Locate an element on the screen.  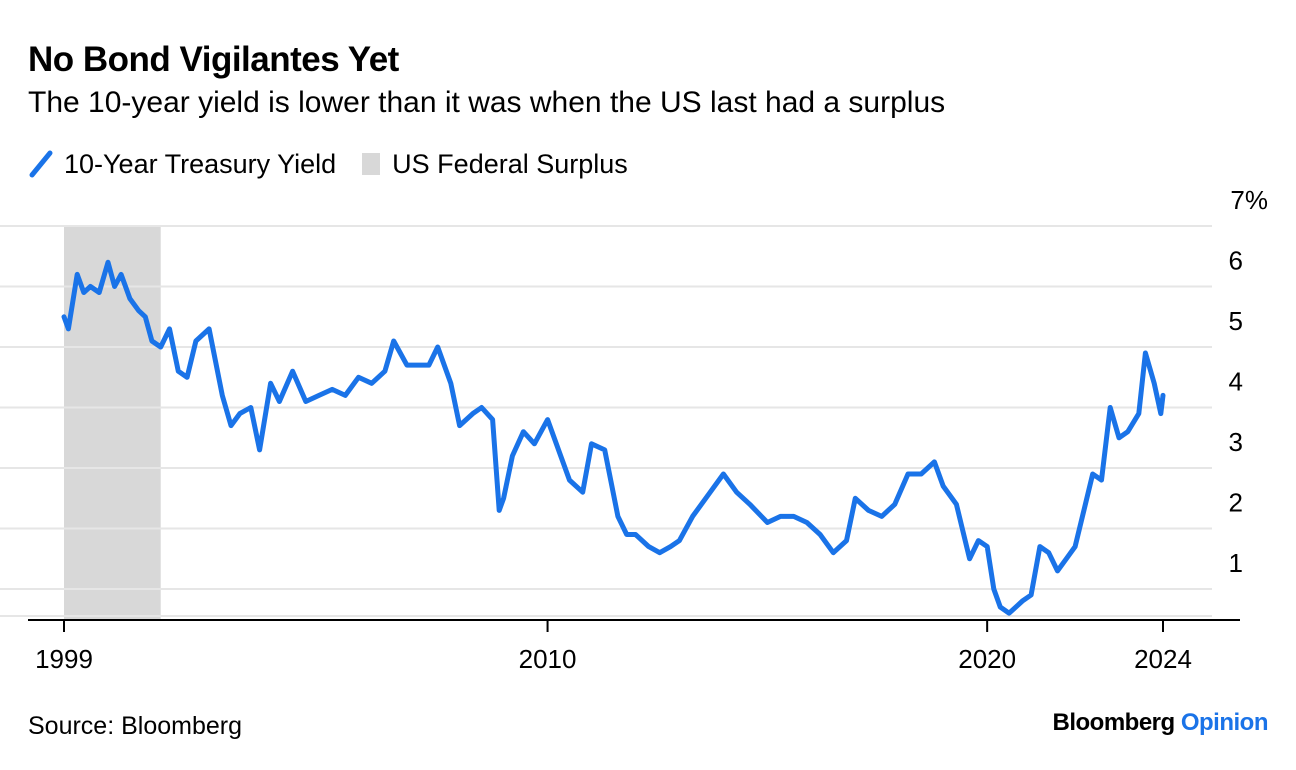
brand-accent: Opinion is located at coordinates (1224, 722).